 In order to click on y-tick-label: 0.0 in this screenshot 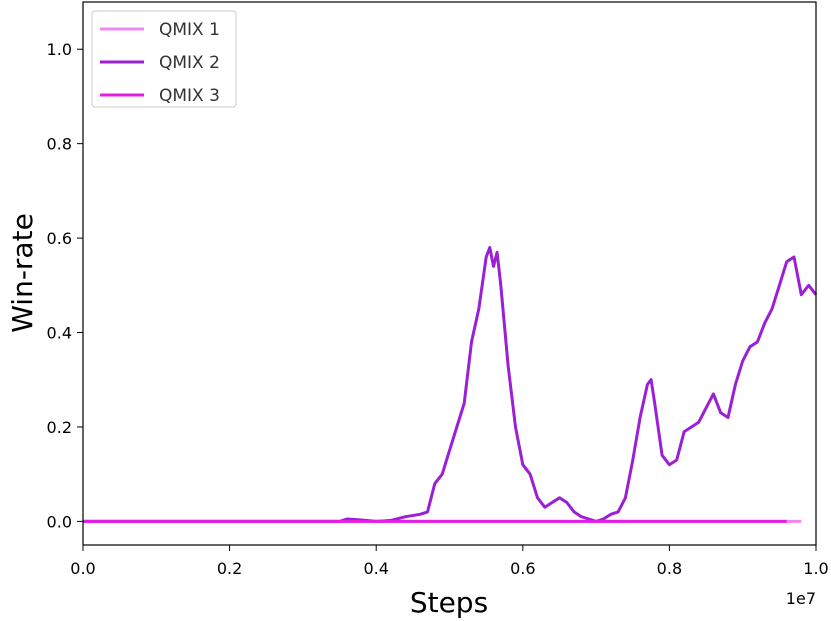, I will do `click(59, 521)`.